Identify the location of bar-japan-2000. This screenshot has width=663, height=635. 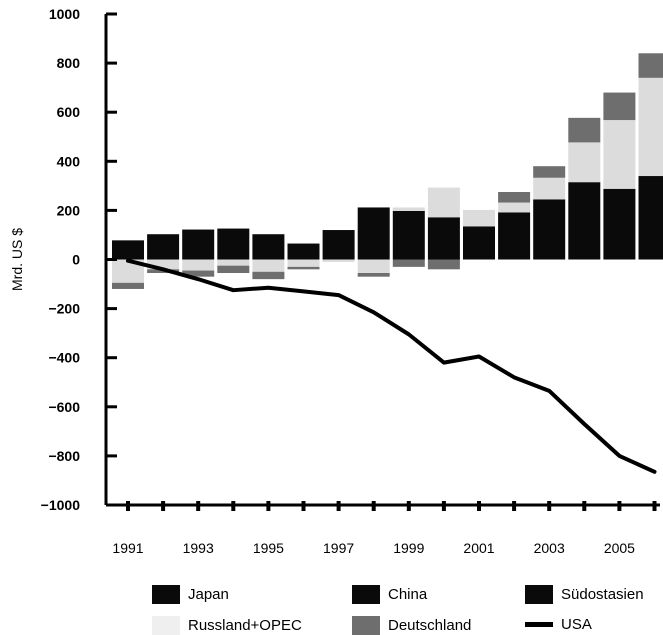
(443, 238).